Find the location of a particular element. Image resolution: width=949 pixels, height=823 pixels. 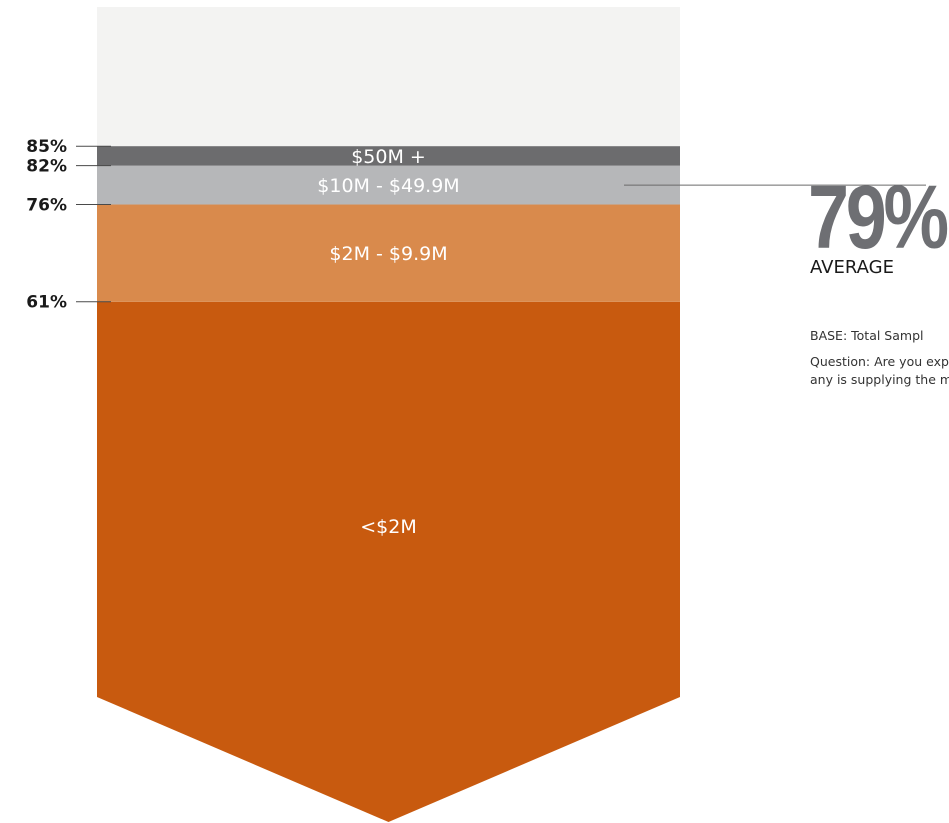

band-label: $2M - $9.9M is located at coordinates (388, 254).